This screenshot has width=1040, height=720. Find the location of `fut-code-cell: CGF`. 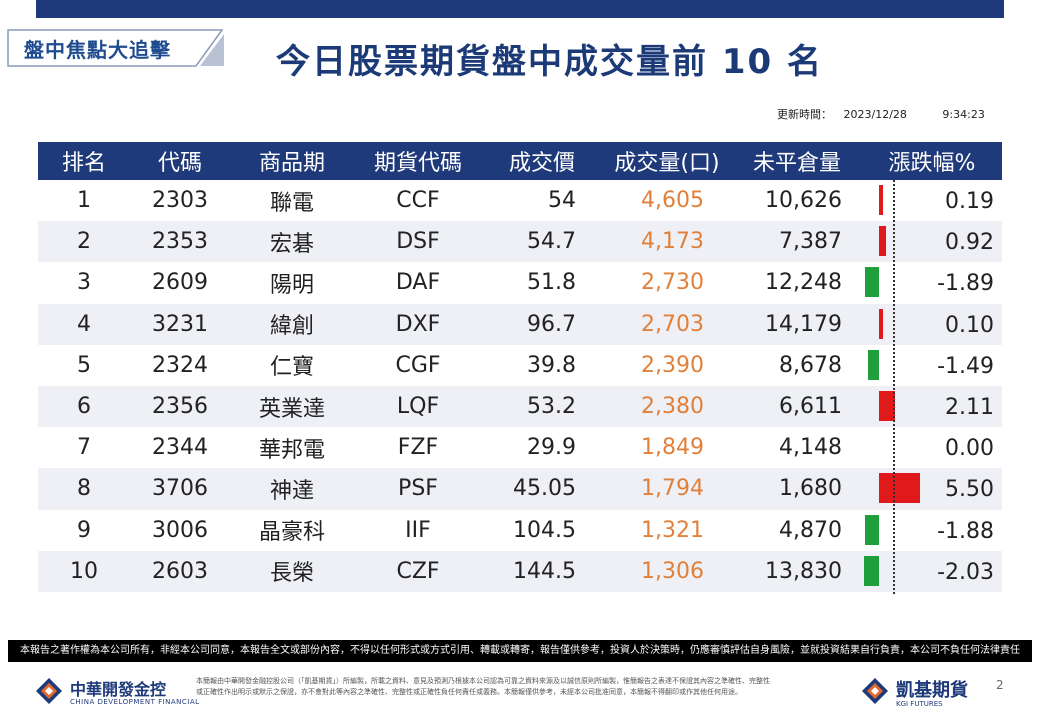

fut-code-cell: CGF is located at coordinates (418, 365).